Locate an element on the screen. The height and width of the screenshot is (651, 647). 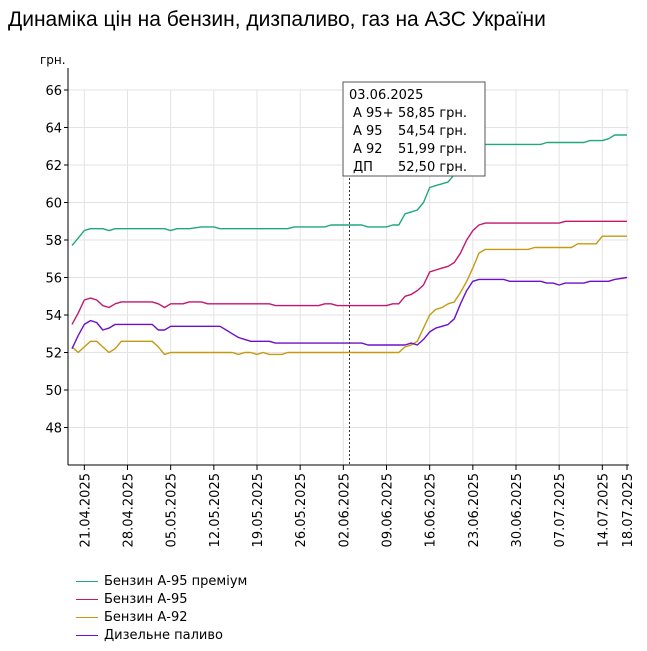
x-tick-label: 07.07.2025 is located at coordinates (560, 510).